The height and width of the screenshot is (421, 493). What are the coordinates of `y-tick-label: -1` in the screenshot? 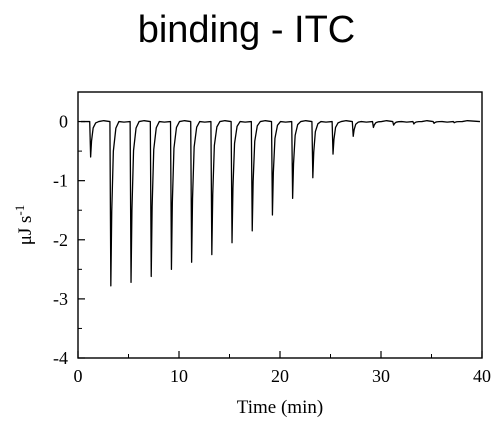 It's located at (60, 181).